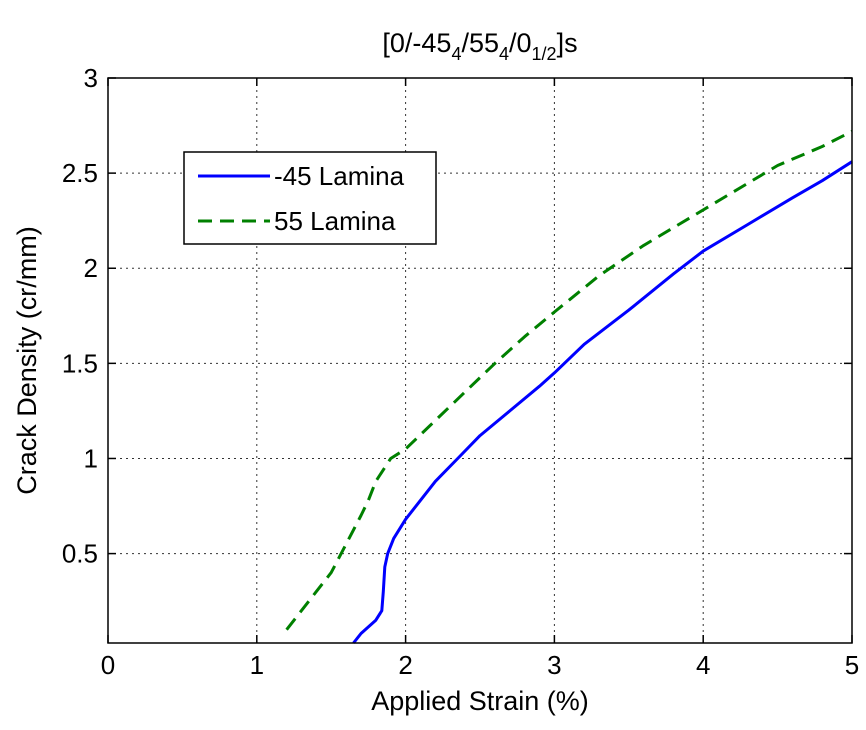 The width and height of the screenshot is (866, 730). Describe the element at coordinates (91, 458) in the screenshot. I see `y-tick-label: 1` at that location.